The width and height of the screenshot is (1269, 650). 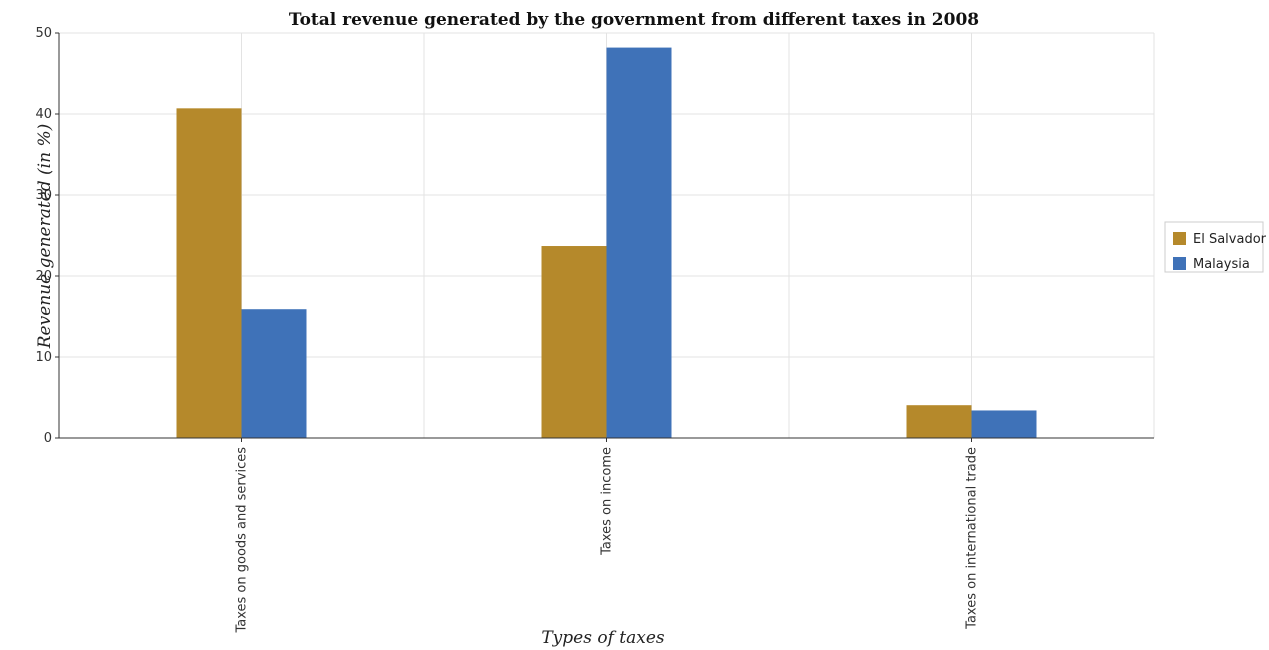 I want to click on y-tick-labels: 0 10 20 30 40 50, so click(x=47, y=236).